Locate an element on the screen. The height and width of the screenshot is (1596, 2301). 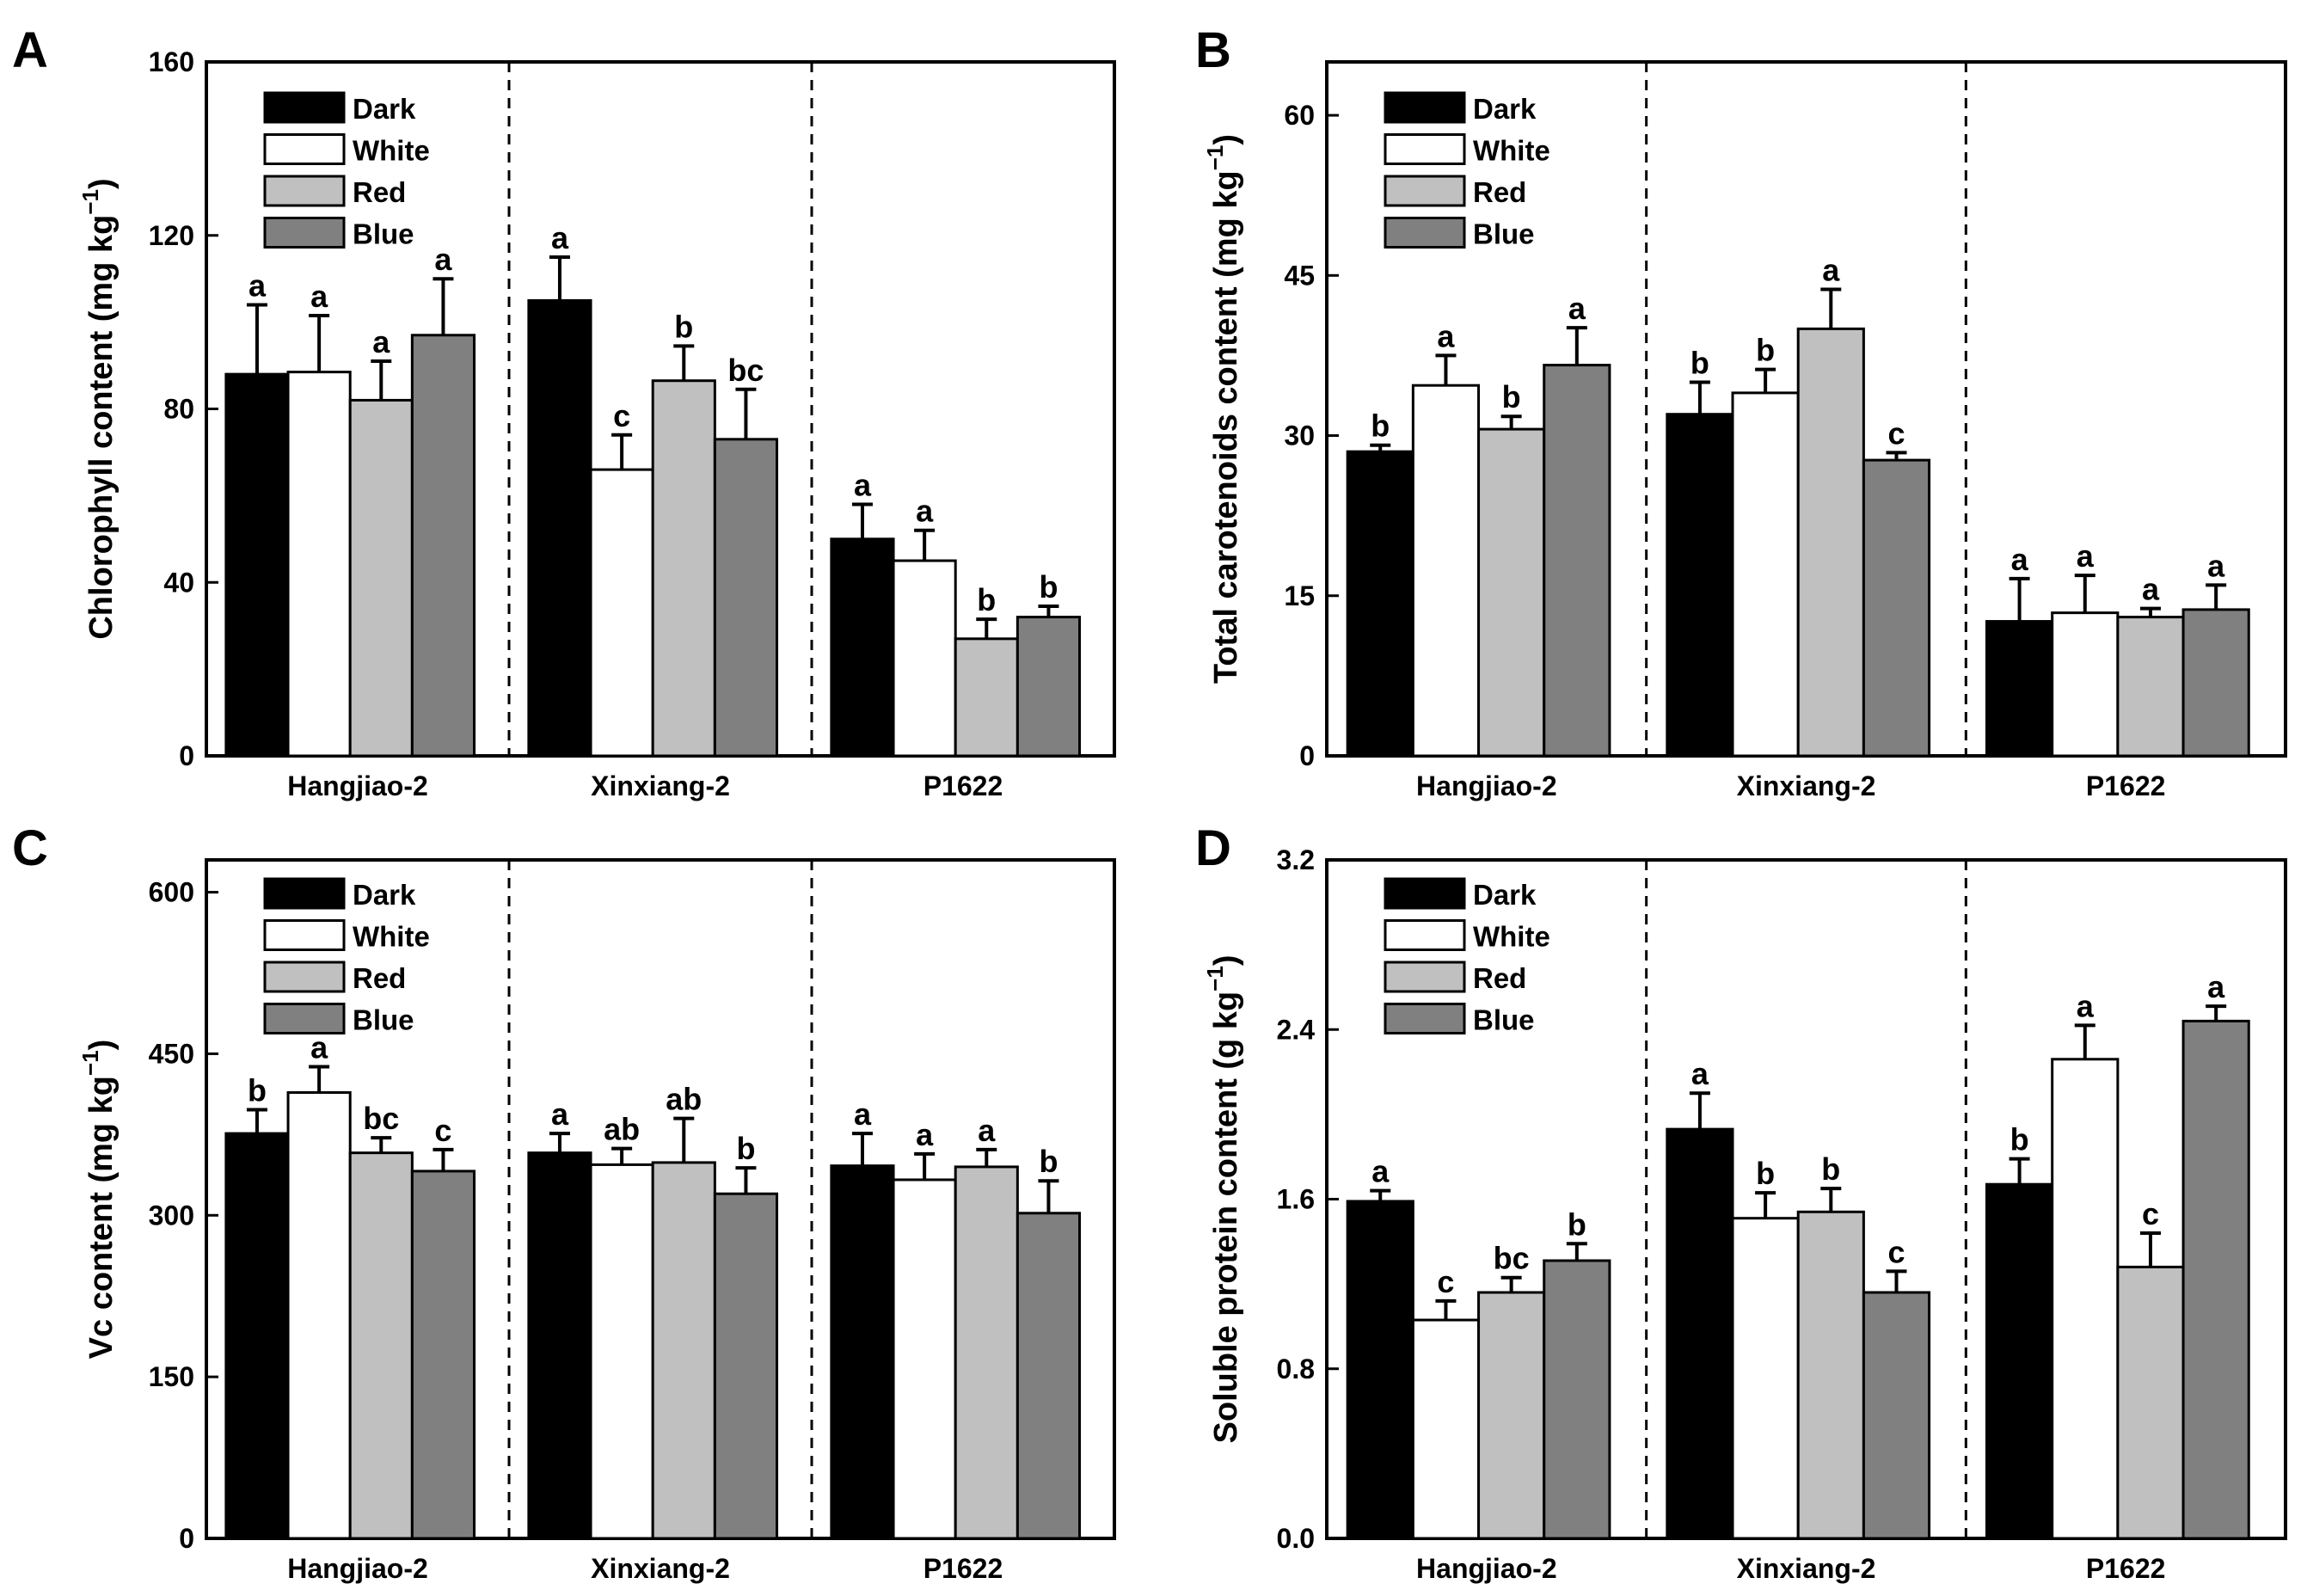
y-axis-title-main: Chlorophyll content (mg kg is located at coordinates (101, 427).